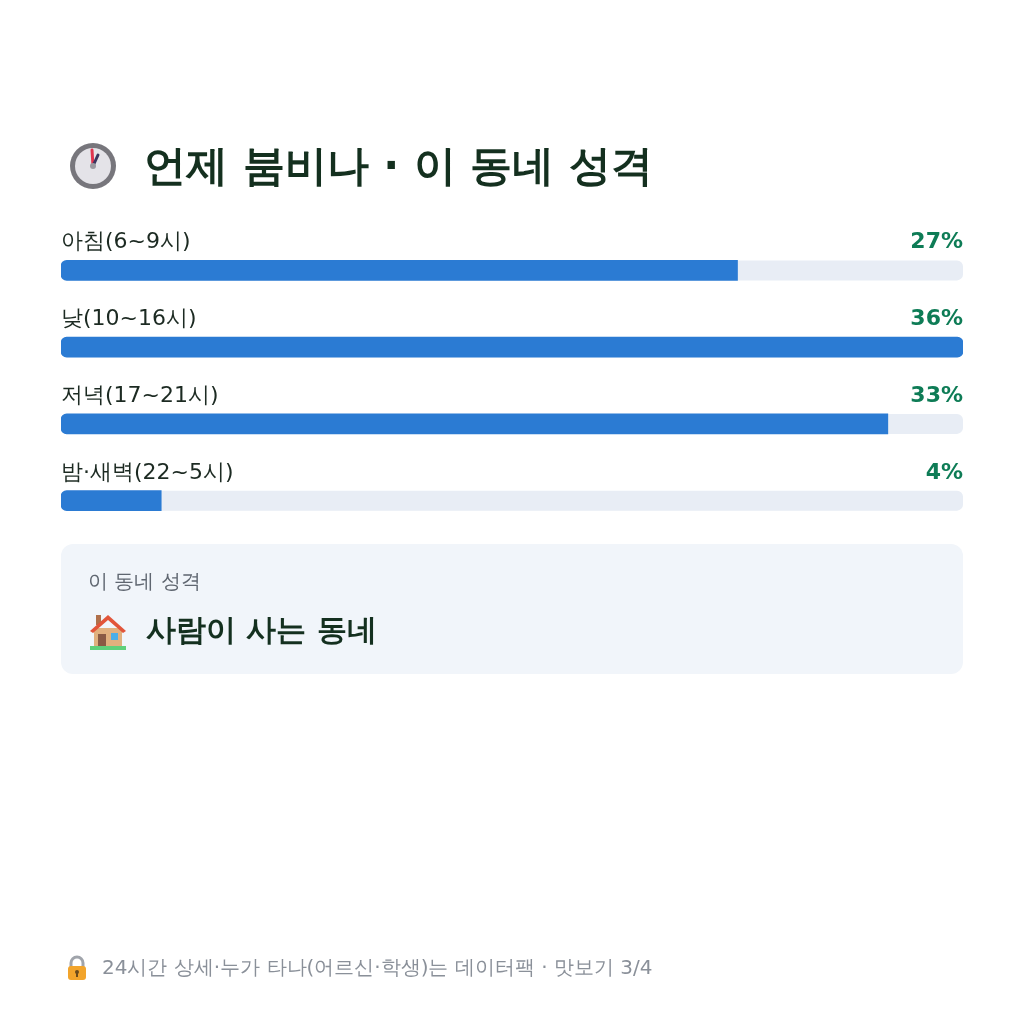 The image size is (1024, 1024). Describe the element at coordinates (261, 630) in the screenshot. I see `text: 사람이 사는 동네` at that location.